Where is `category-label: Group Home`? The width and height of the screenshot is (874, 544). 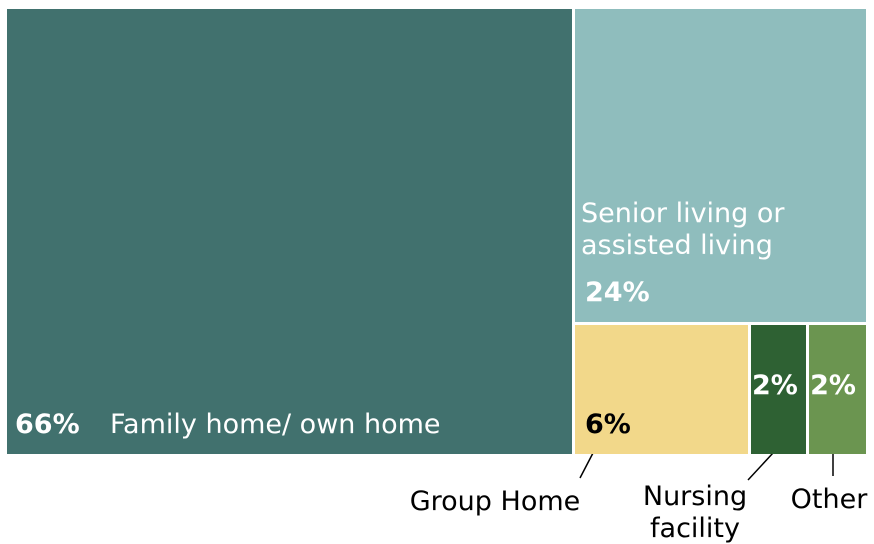 category-label: Group Home is located at coordinates (495, 501).